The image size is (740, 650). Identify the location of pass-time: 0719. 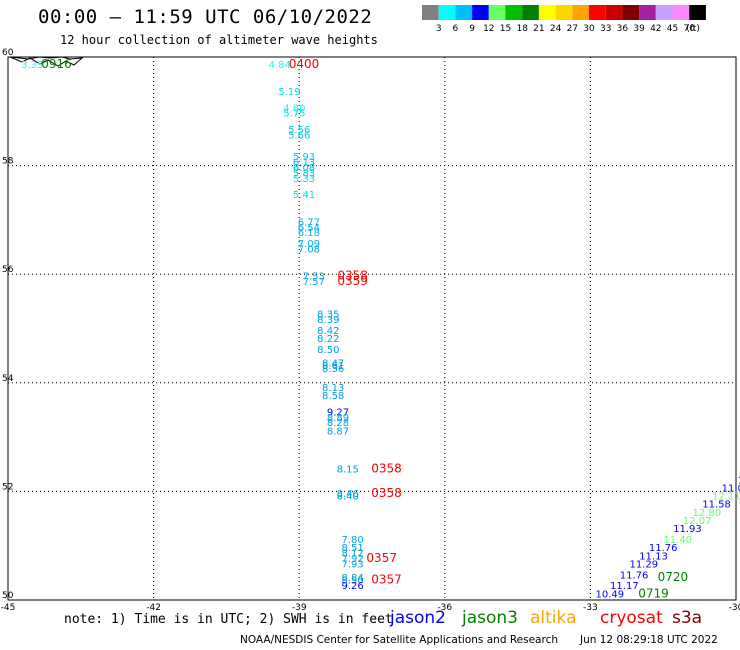
(653, 593).